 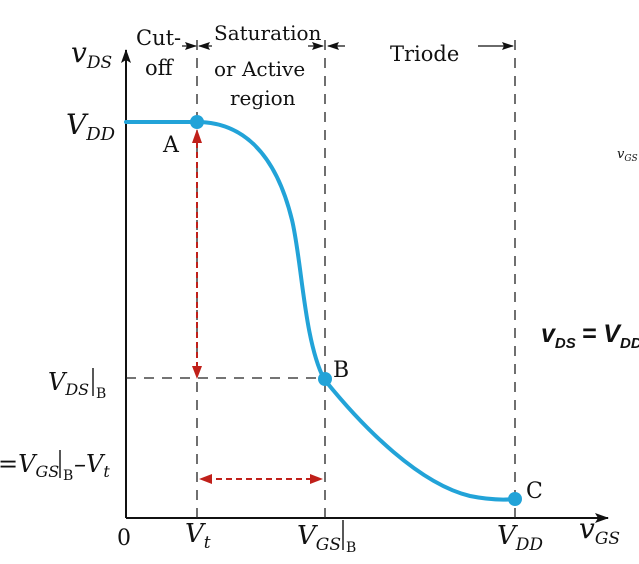 I want to click on saturation-label-line2: or Active, so click(x=259, y=69).